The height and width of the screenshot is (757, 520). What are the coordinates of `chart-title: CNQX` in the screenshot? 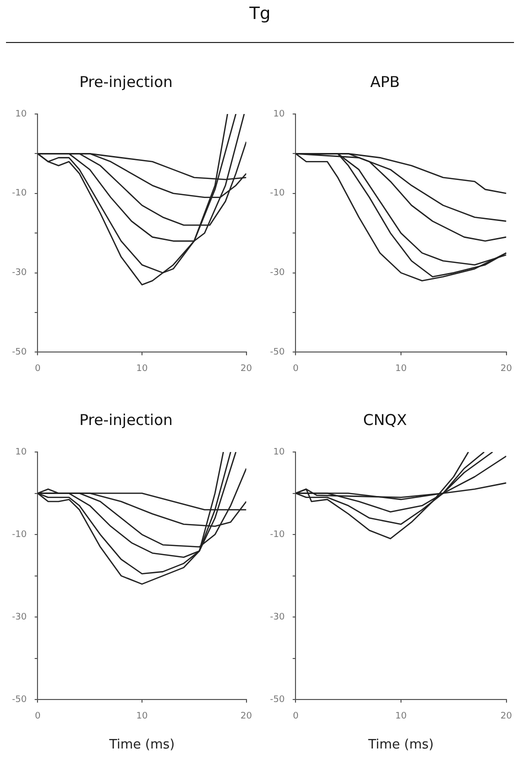 It's located at (385, 419).